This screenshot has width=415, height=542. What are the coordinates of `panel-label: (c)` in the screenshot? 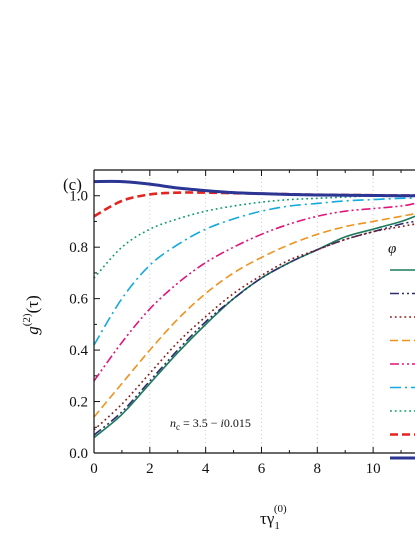 It's located at (72, 184).